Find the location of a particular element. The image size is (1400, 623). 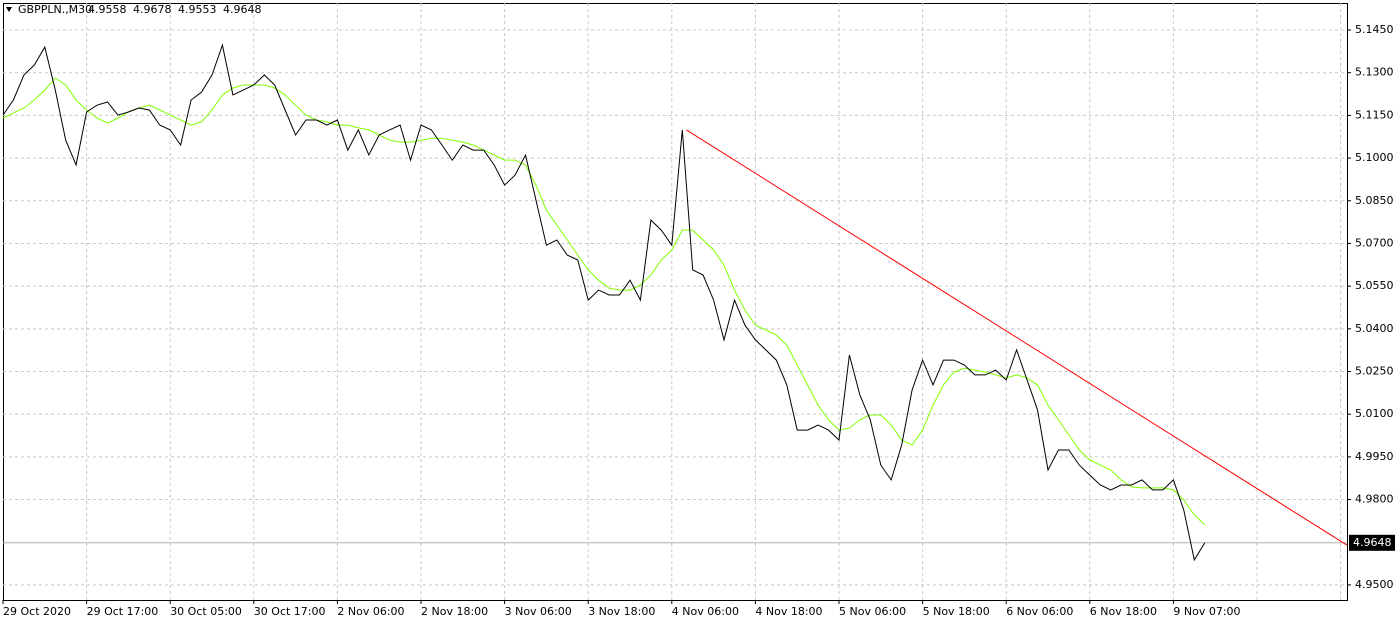

y-tick-label: 5.1300 is located at coordinates (1374, 72).